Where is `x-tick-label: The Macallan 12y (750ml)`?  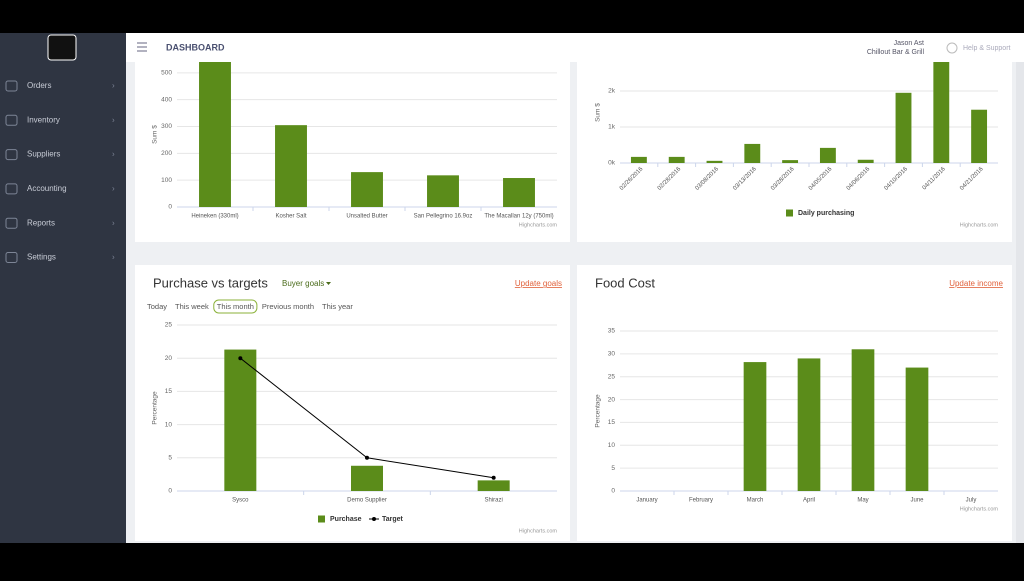 x-tick-label: The Macallan 12y (750ml) is located at coordinates (518, 217).